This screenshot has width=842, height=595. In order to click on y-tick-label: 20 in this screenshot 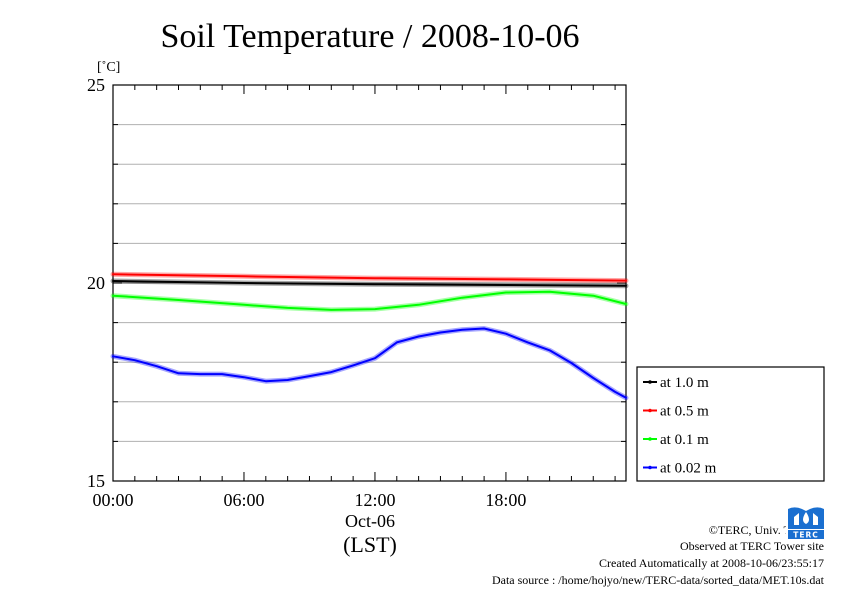, I will do `click(96, 283)`.